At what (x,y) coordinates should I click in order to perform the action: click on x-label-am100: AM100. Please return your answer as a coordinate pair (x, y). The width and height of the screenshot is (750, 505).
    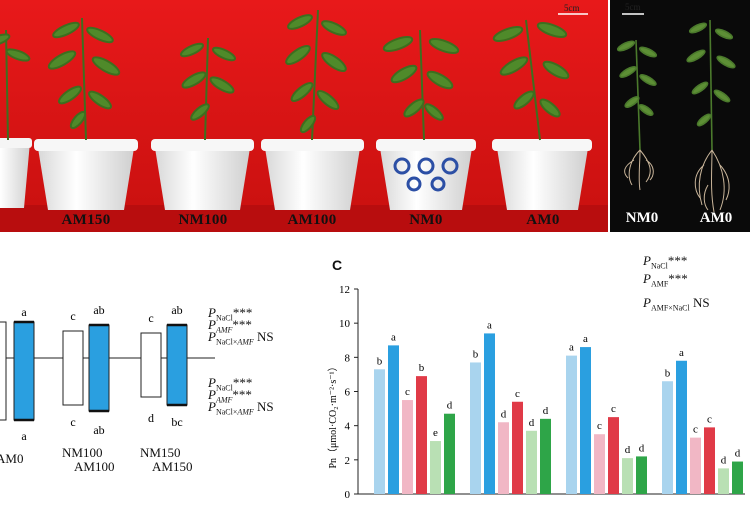
    Looking at the image, I should click on (94, 466).